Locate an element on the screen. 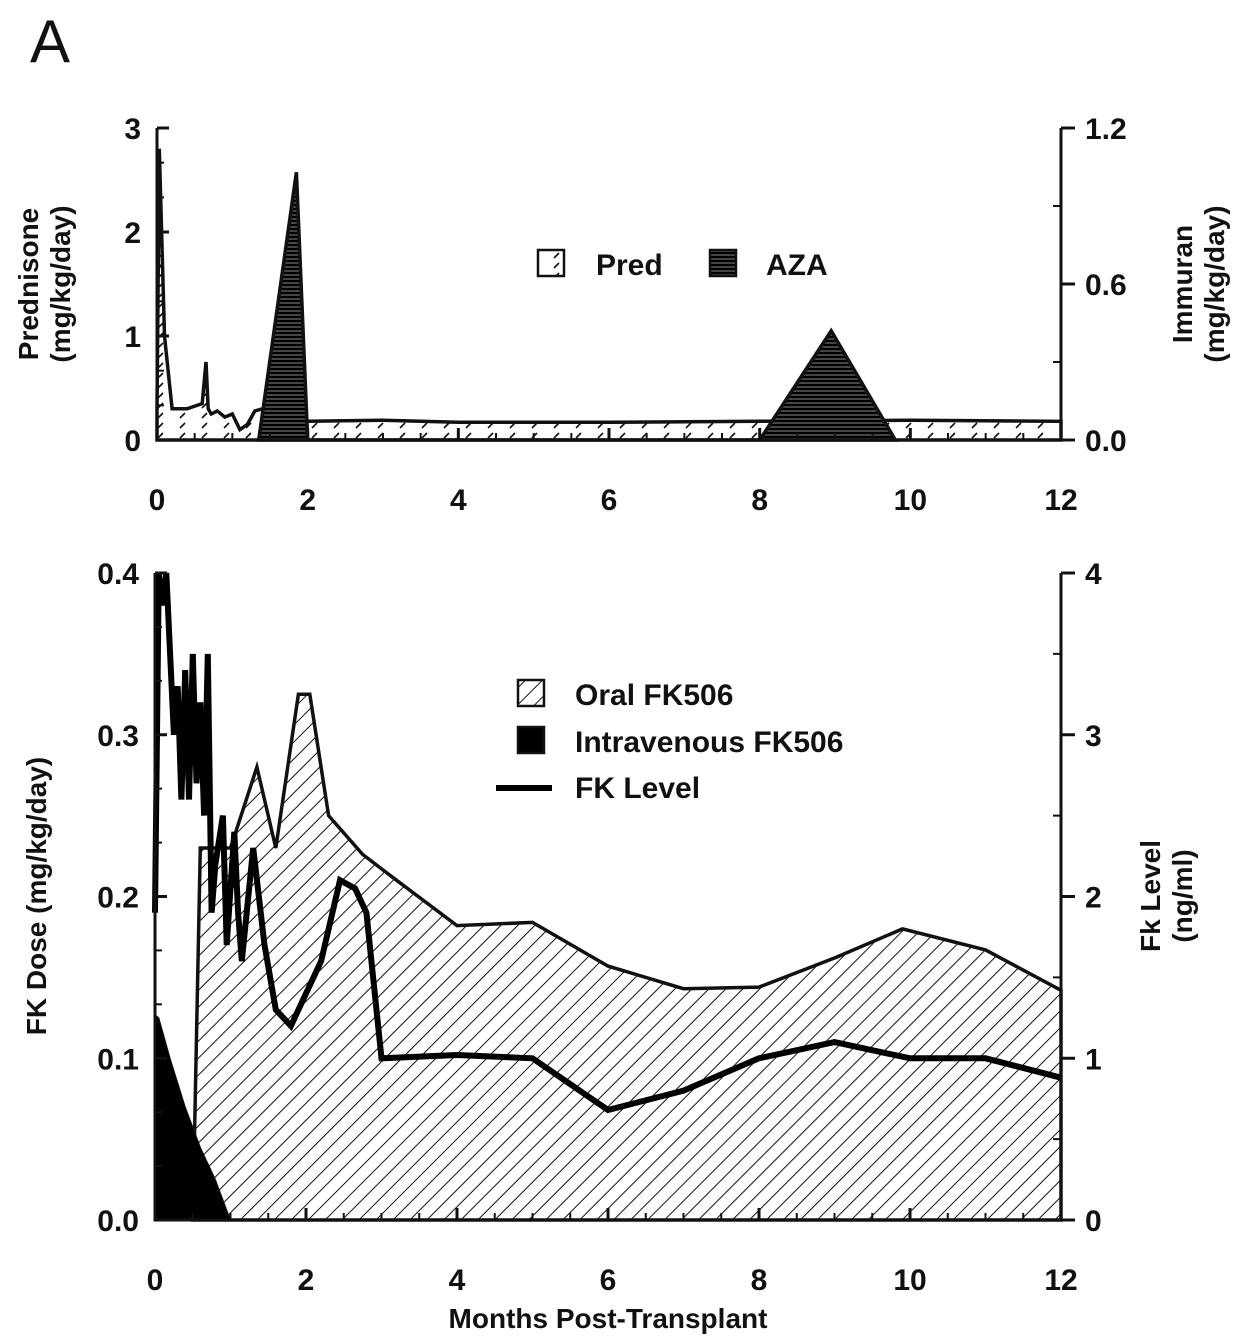  top-x-tick-label: 8 is located at coordinates (759, 500).